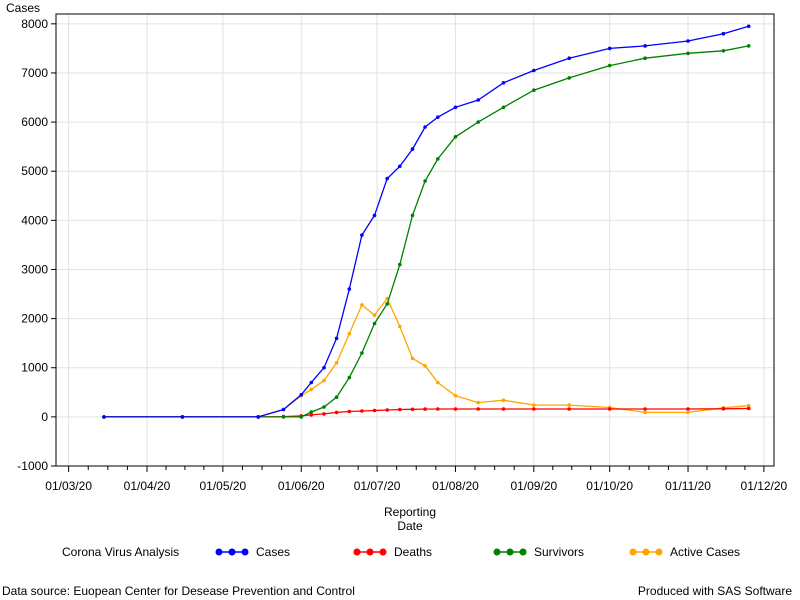 The height and width of the screenshot is (600, 800). I want to click on legend-item-cases: Cases, so click(252, 552).